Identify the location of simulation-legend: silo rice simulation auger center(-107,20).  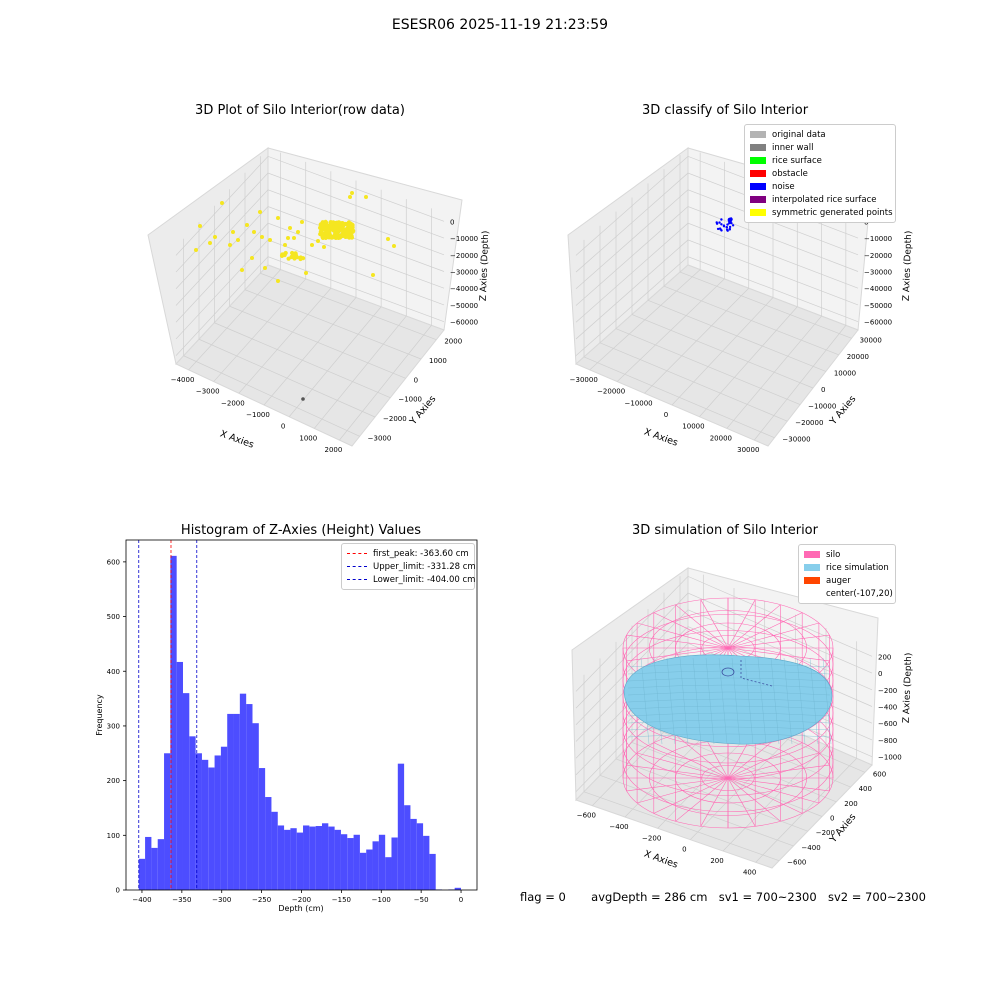
(847, 574).